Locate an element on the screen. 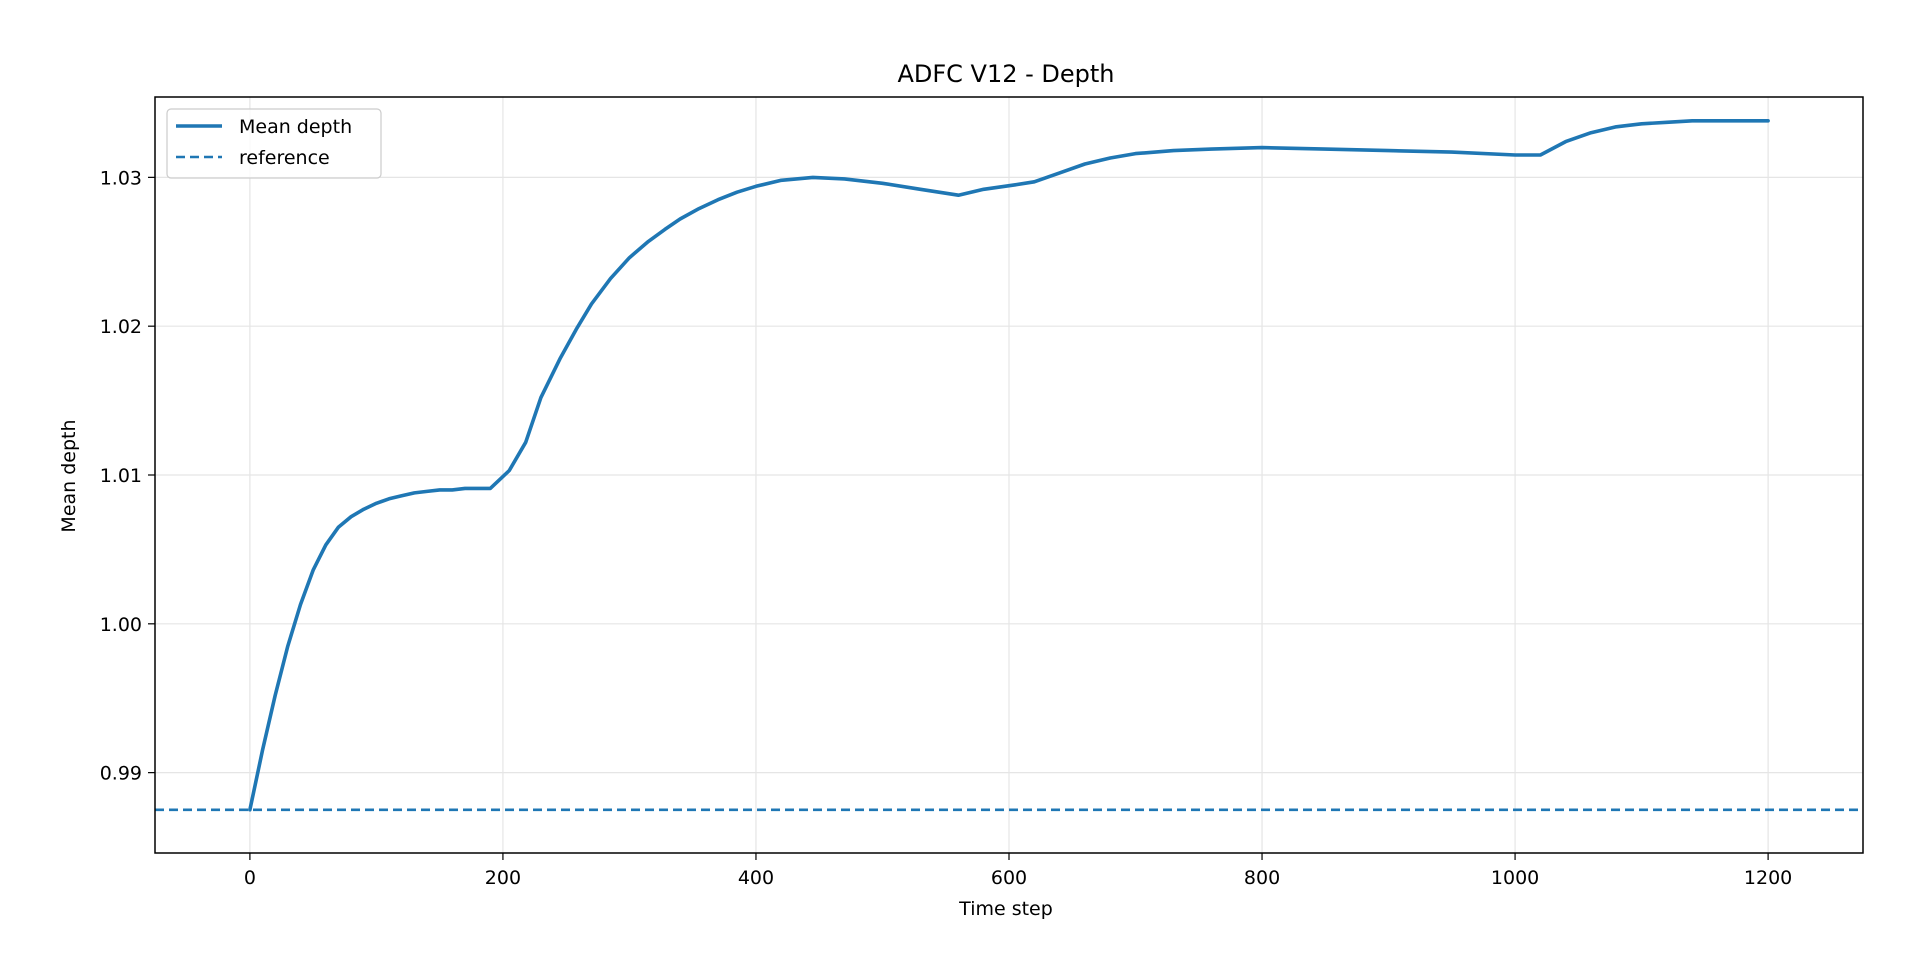 The image size is (1920, 960). legend: Mean depth reference is located at coordinates (274, 143).